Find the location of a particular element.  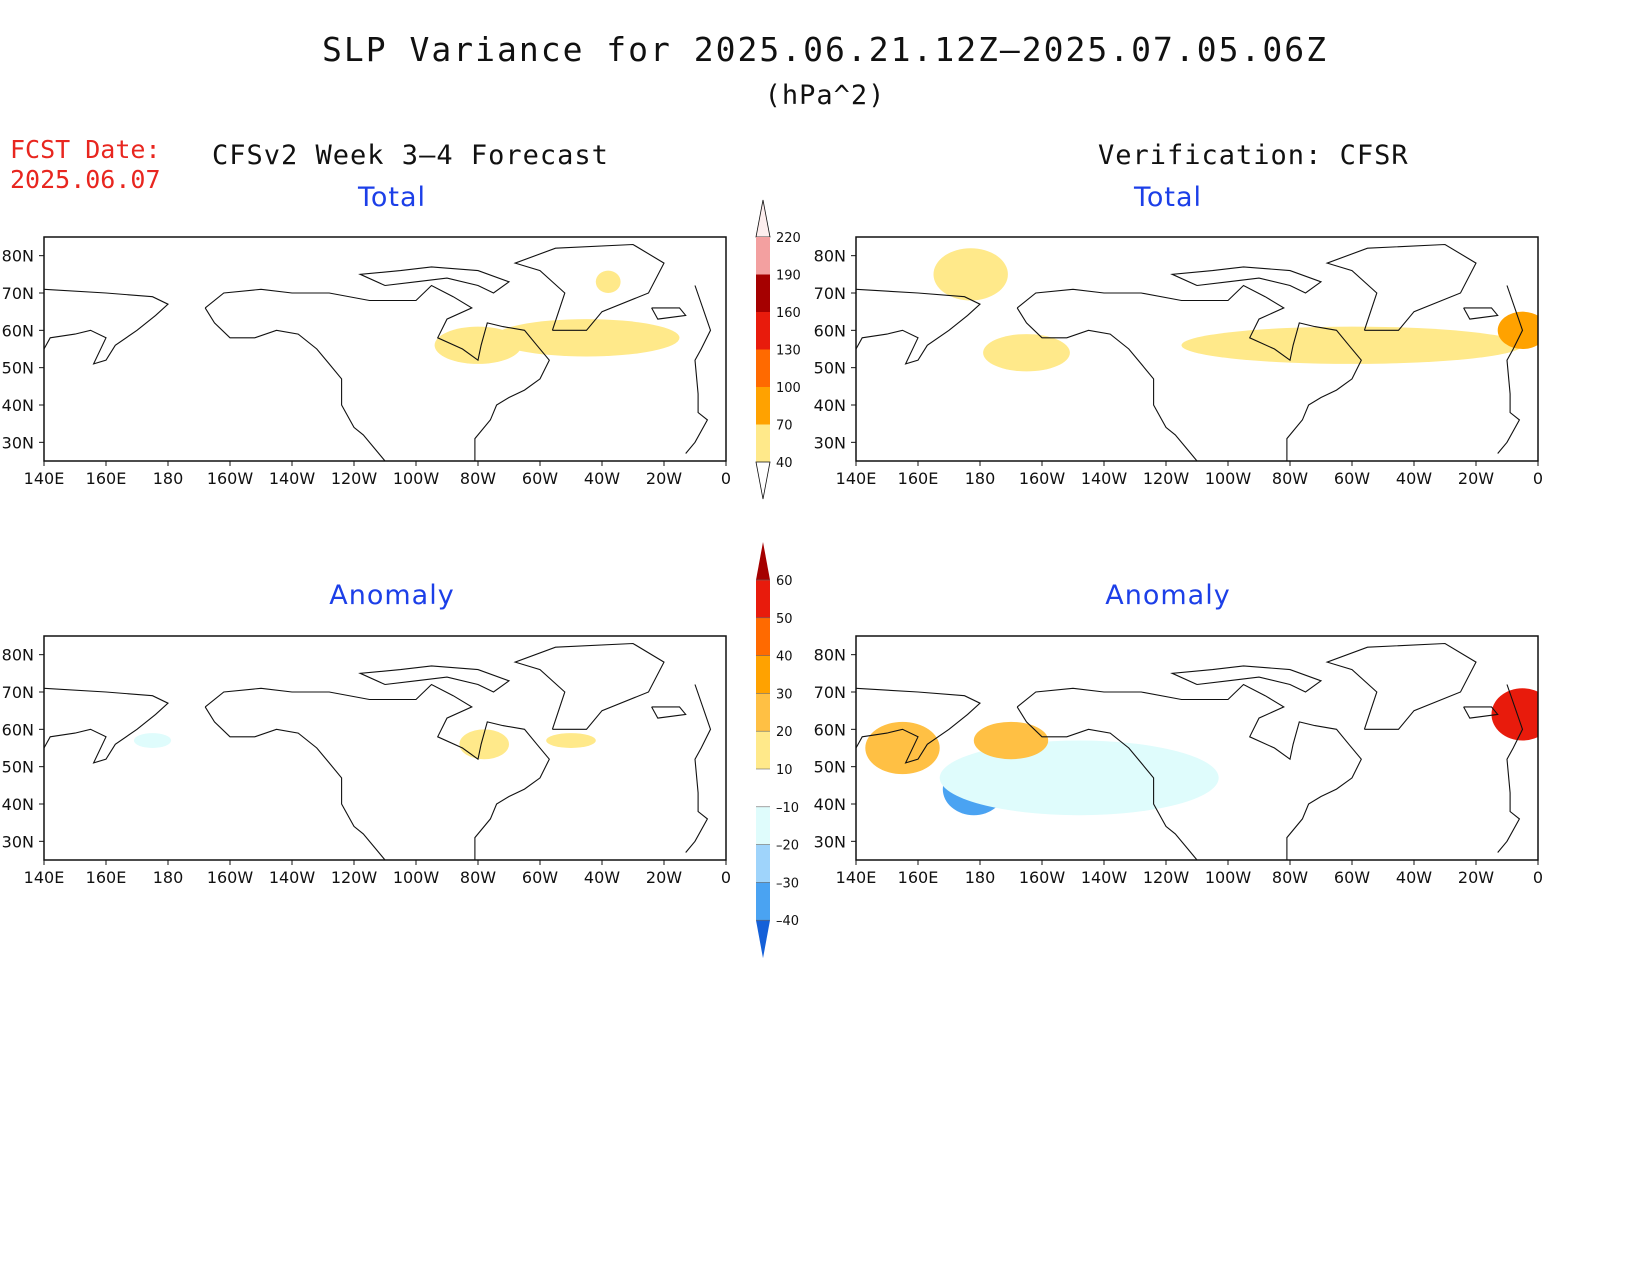

fcst-date-label: FCST Date: is located at coordinates (85, 149).